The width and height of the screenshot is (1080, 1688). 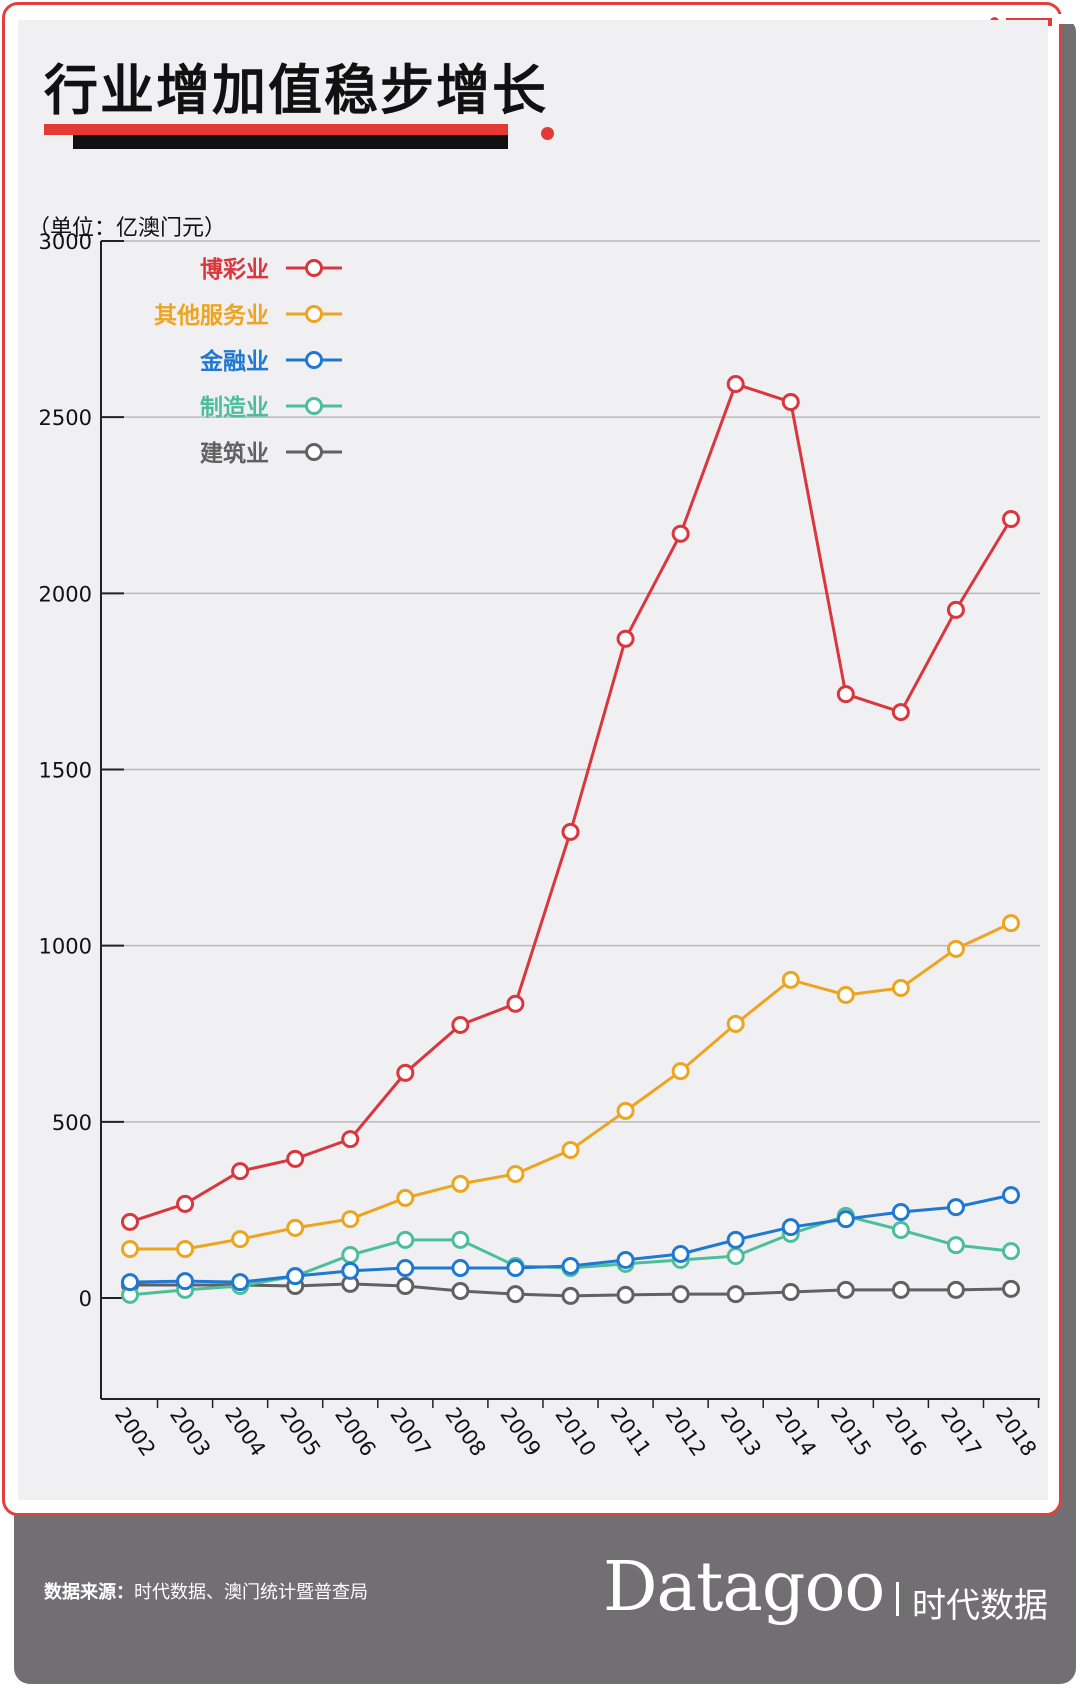 What do you see at coordinates (65, 242) in the screenshot?
I see `y-tick-label: 3000` at bounding box center [65, 242].